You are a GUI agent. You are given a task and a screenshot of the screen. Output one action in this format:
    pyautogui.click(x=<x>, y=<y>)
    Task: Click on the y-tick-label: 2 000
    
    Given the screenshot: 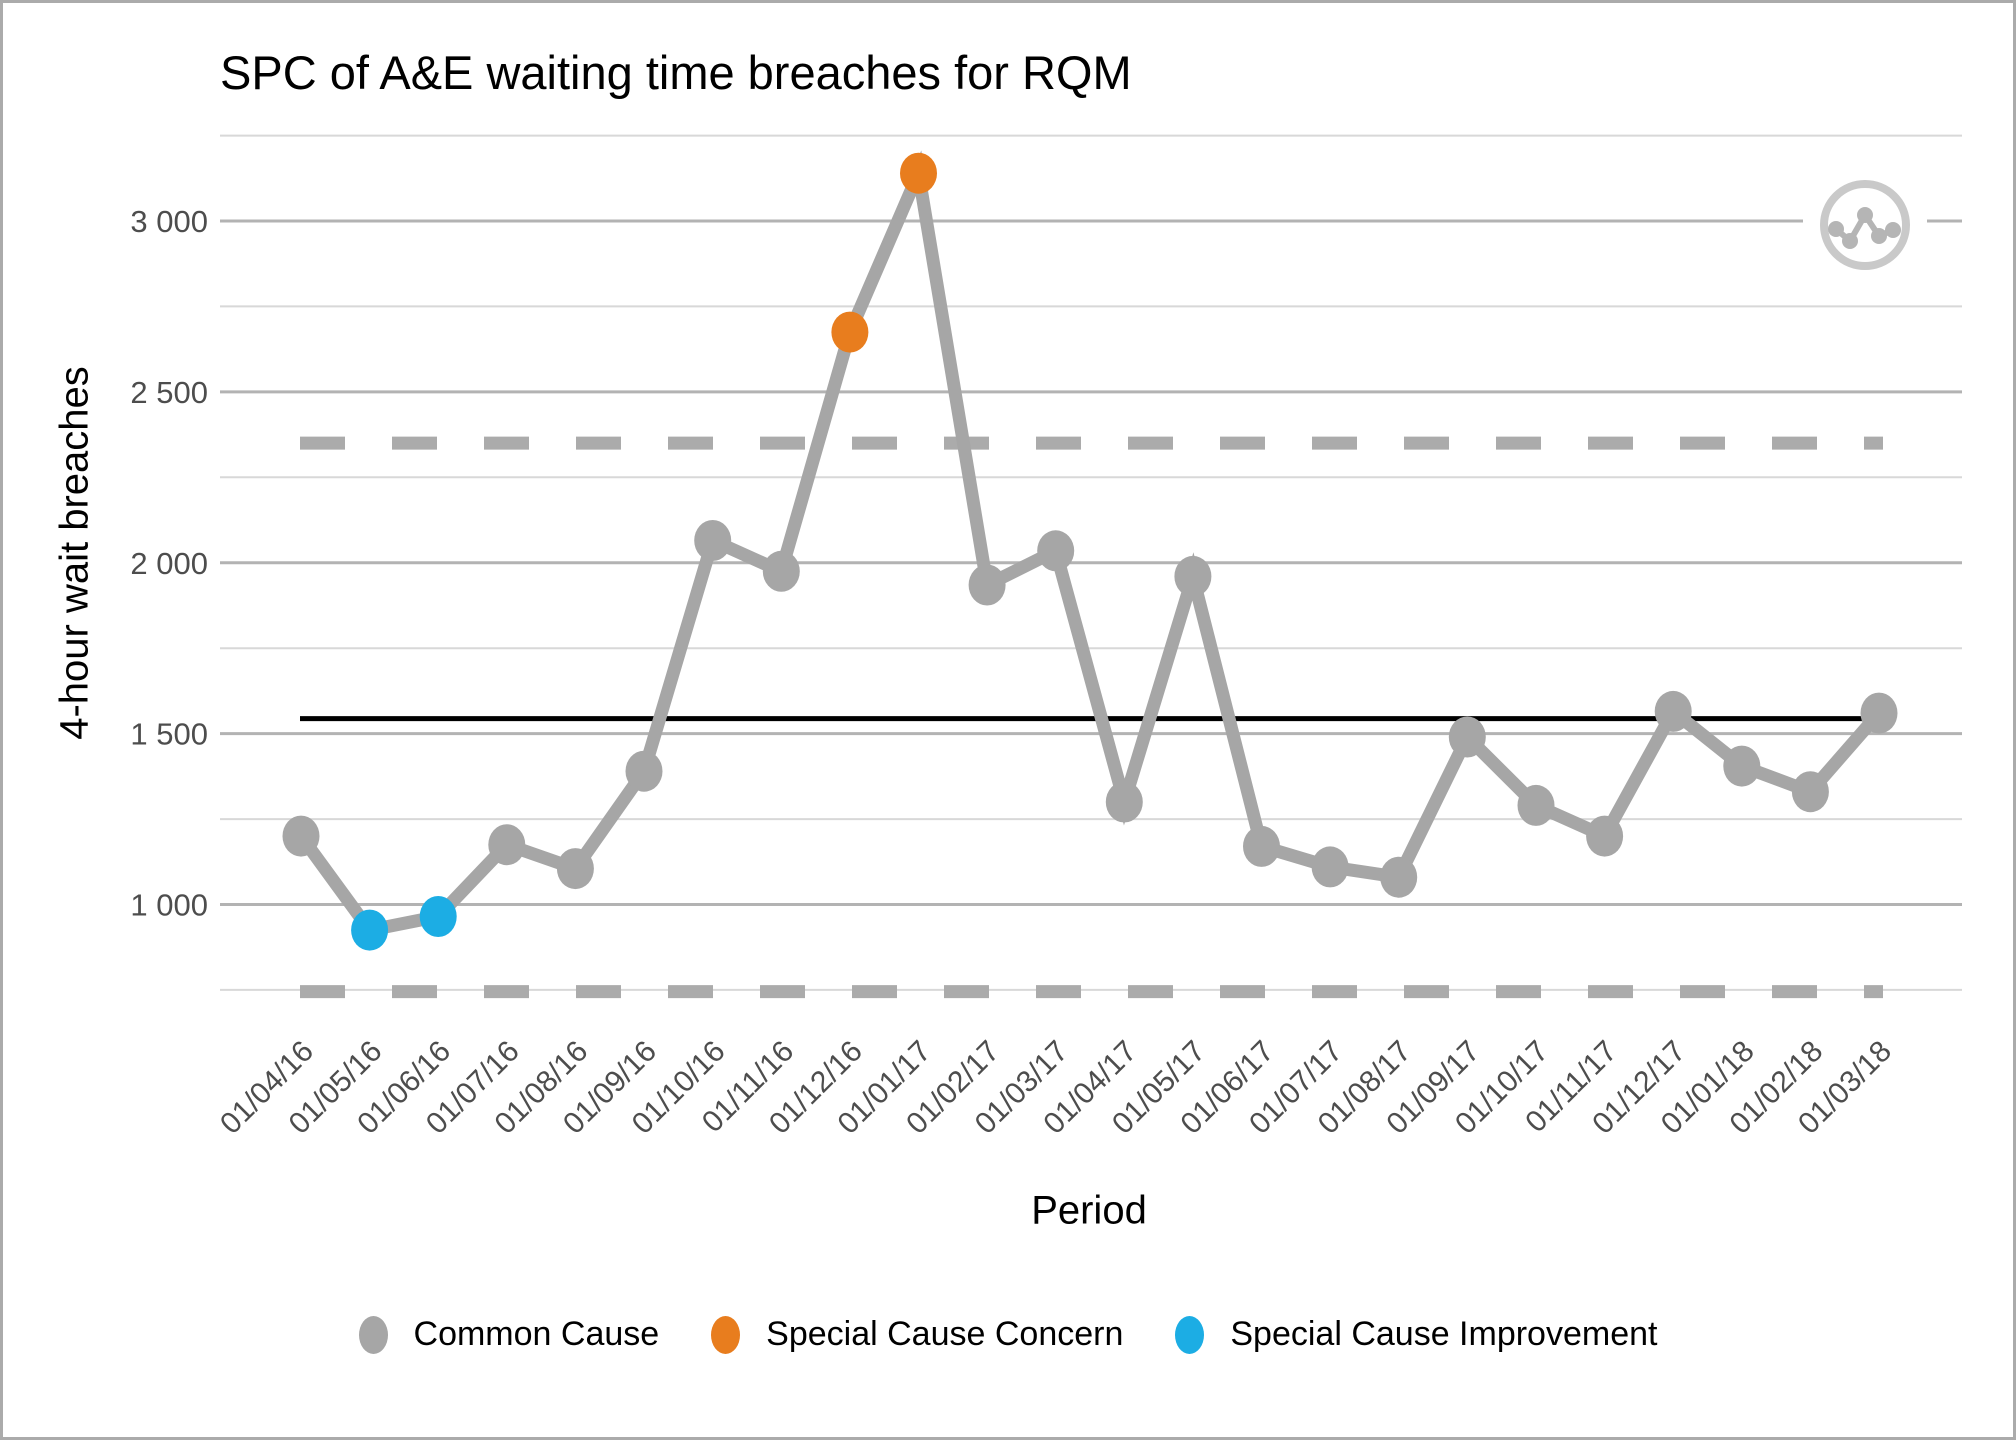 What is the action you would take?
    pyautogui.click(x=169, y=563)
    